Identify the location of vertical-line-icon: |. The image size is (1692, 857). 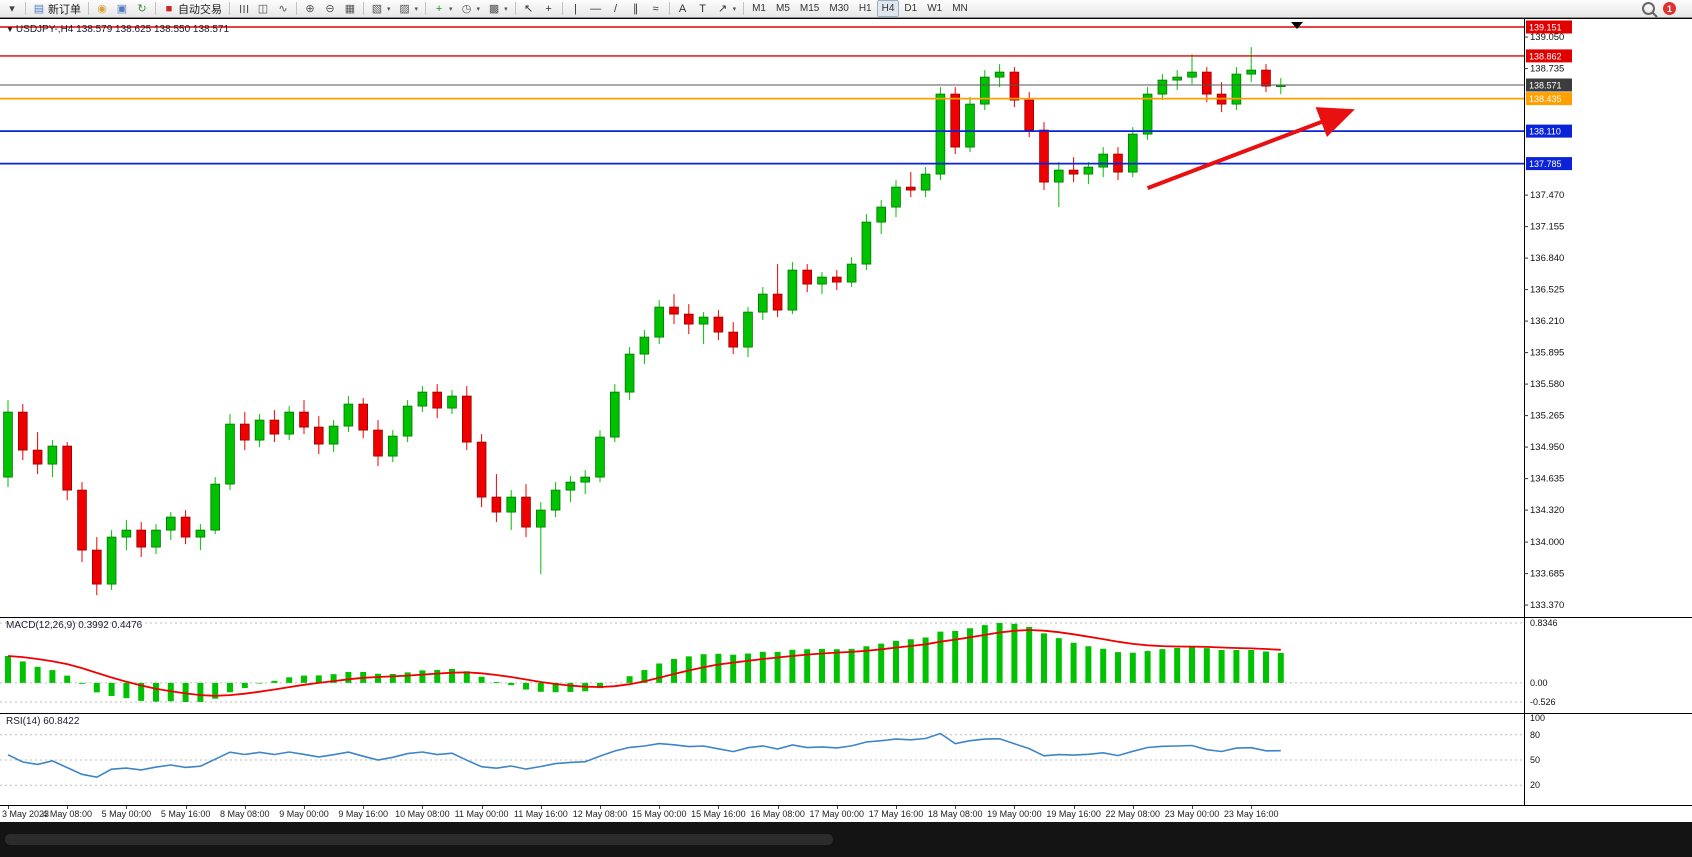
(576, 9).